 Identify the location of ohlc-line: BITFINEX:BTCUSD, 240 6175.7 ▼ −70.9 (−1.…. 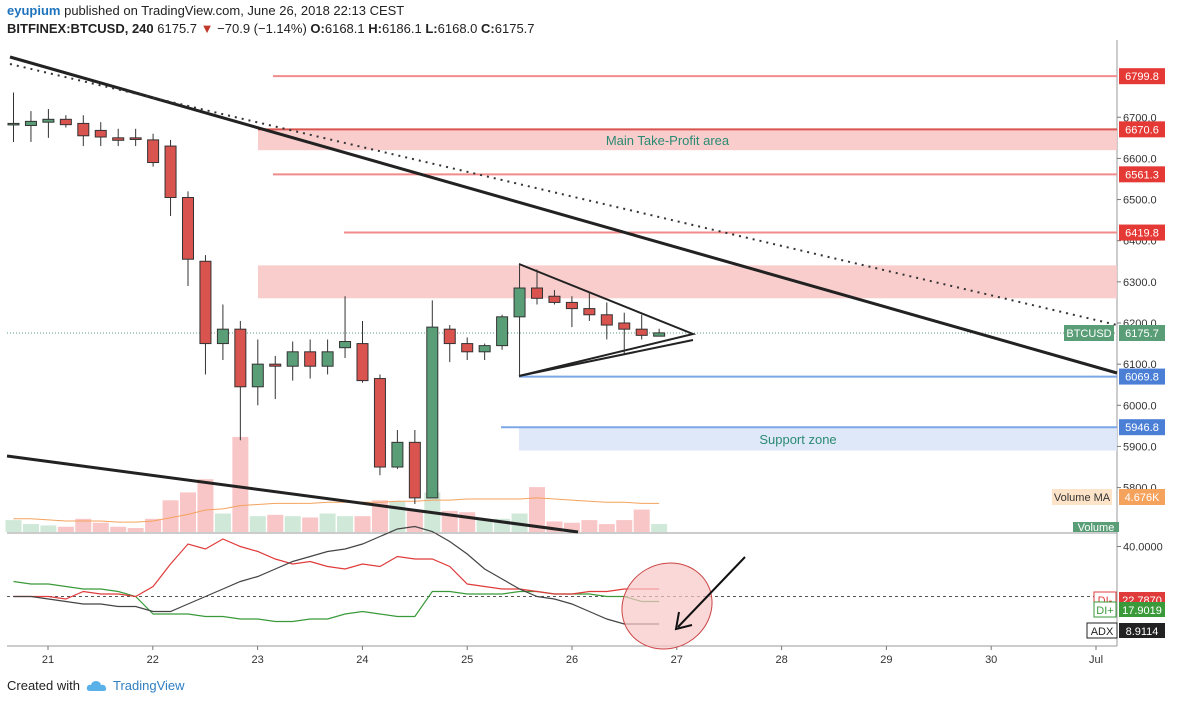
(271, 28).